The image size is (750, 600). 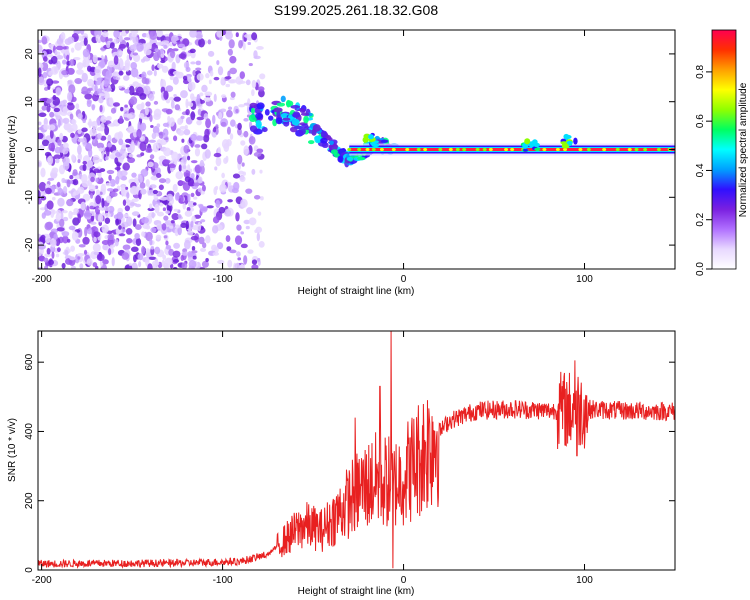 I want to click on colorbar-scale, so click(x=724, y=149).